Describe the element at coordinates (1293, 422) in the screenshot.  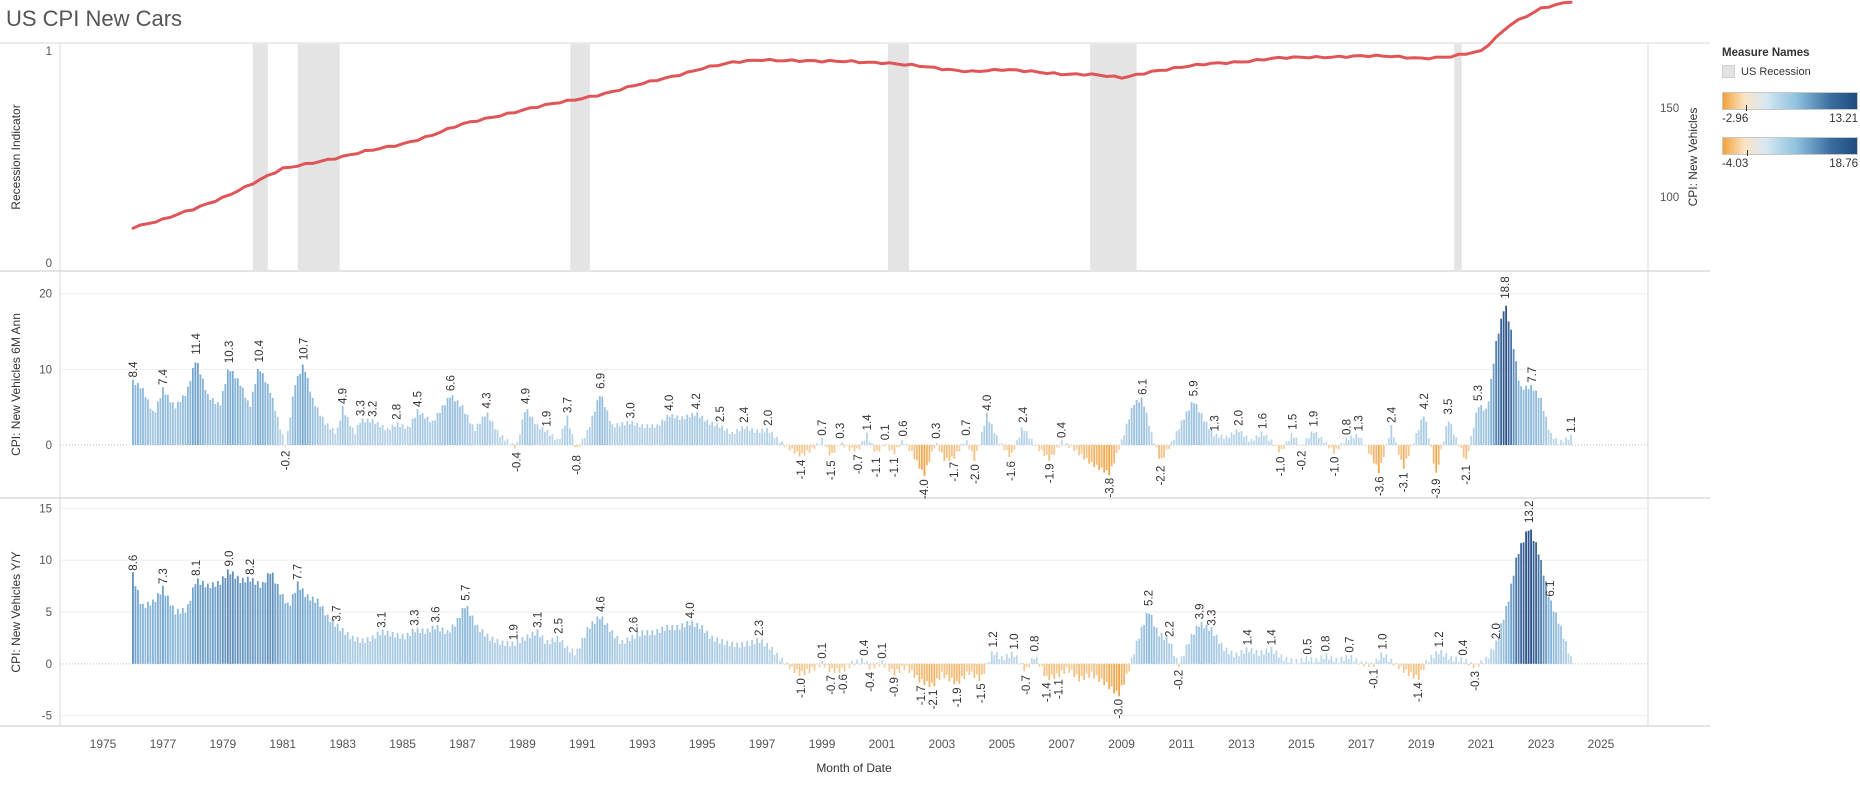
I see `data-label: 1.5` at that location.